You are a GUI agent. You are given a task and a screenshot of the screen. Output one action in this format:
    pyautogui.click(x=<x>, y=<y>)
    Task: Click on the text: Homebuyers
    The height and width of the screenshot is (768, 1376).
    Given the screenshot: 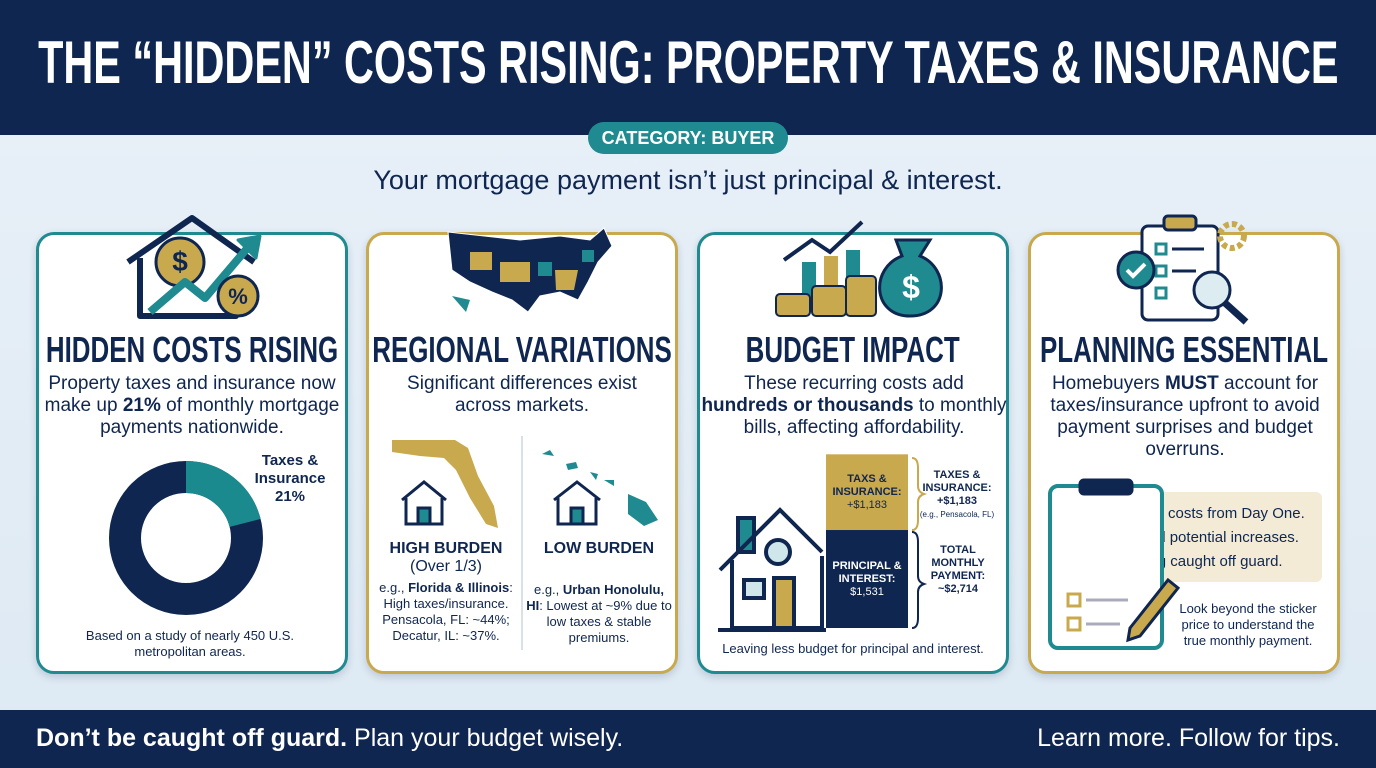 What is the action you would take?
    pyautogui.click(x=1108, y=383)
    